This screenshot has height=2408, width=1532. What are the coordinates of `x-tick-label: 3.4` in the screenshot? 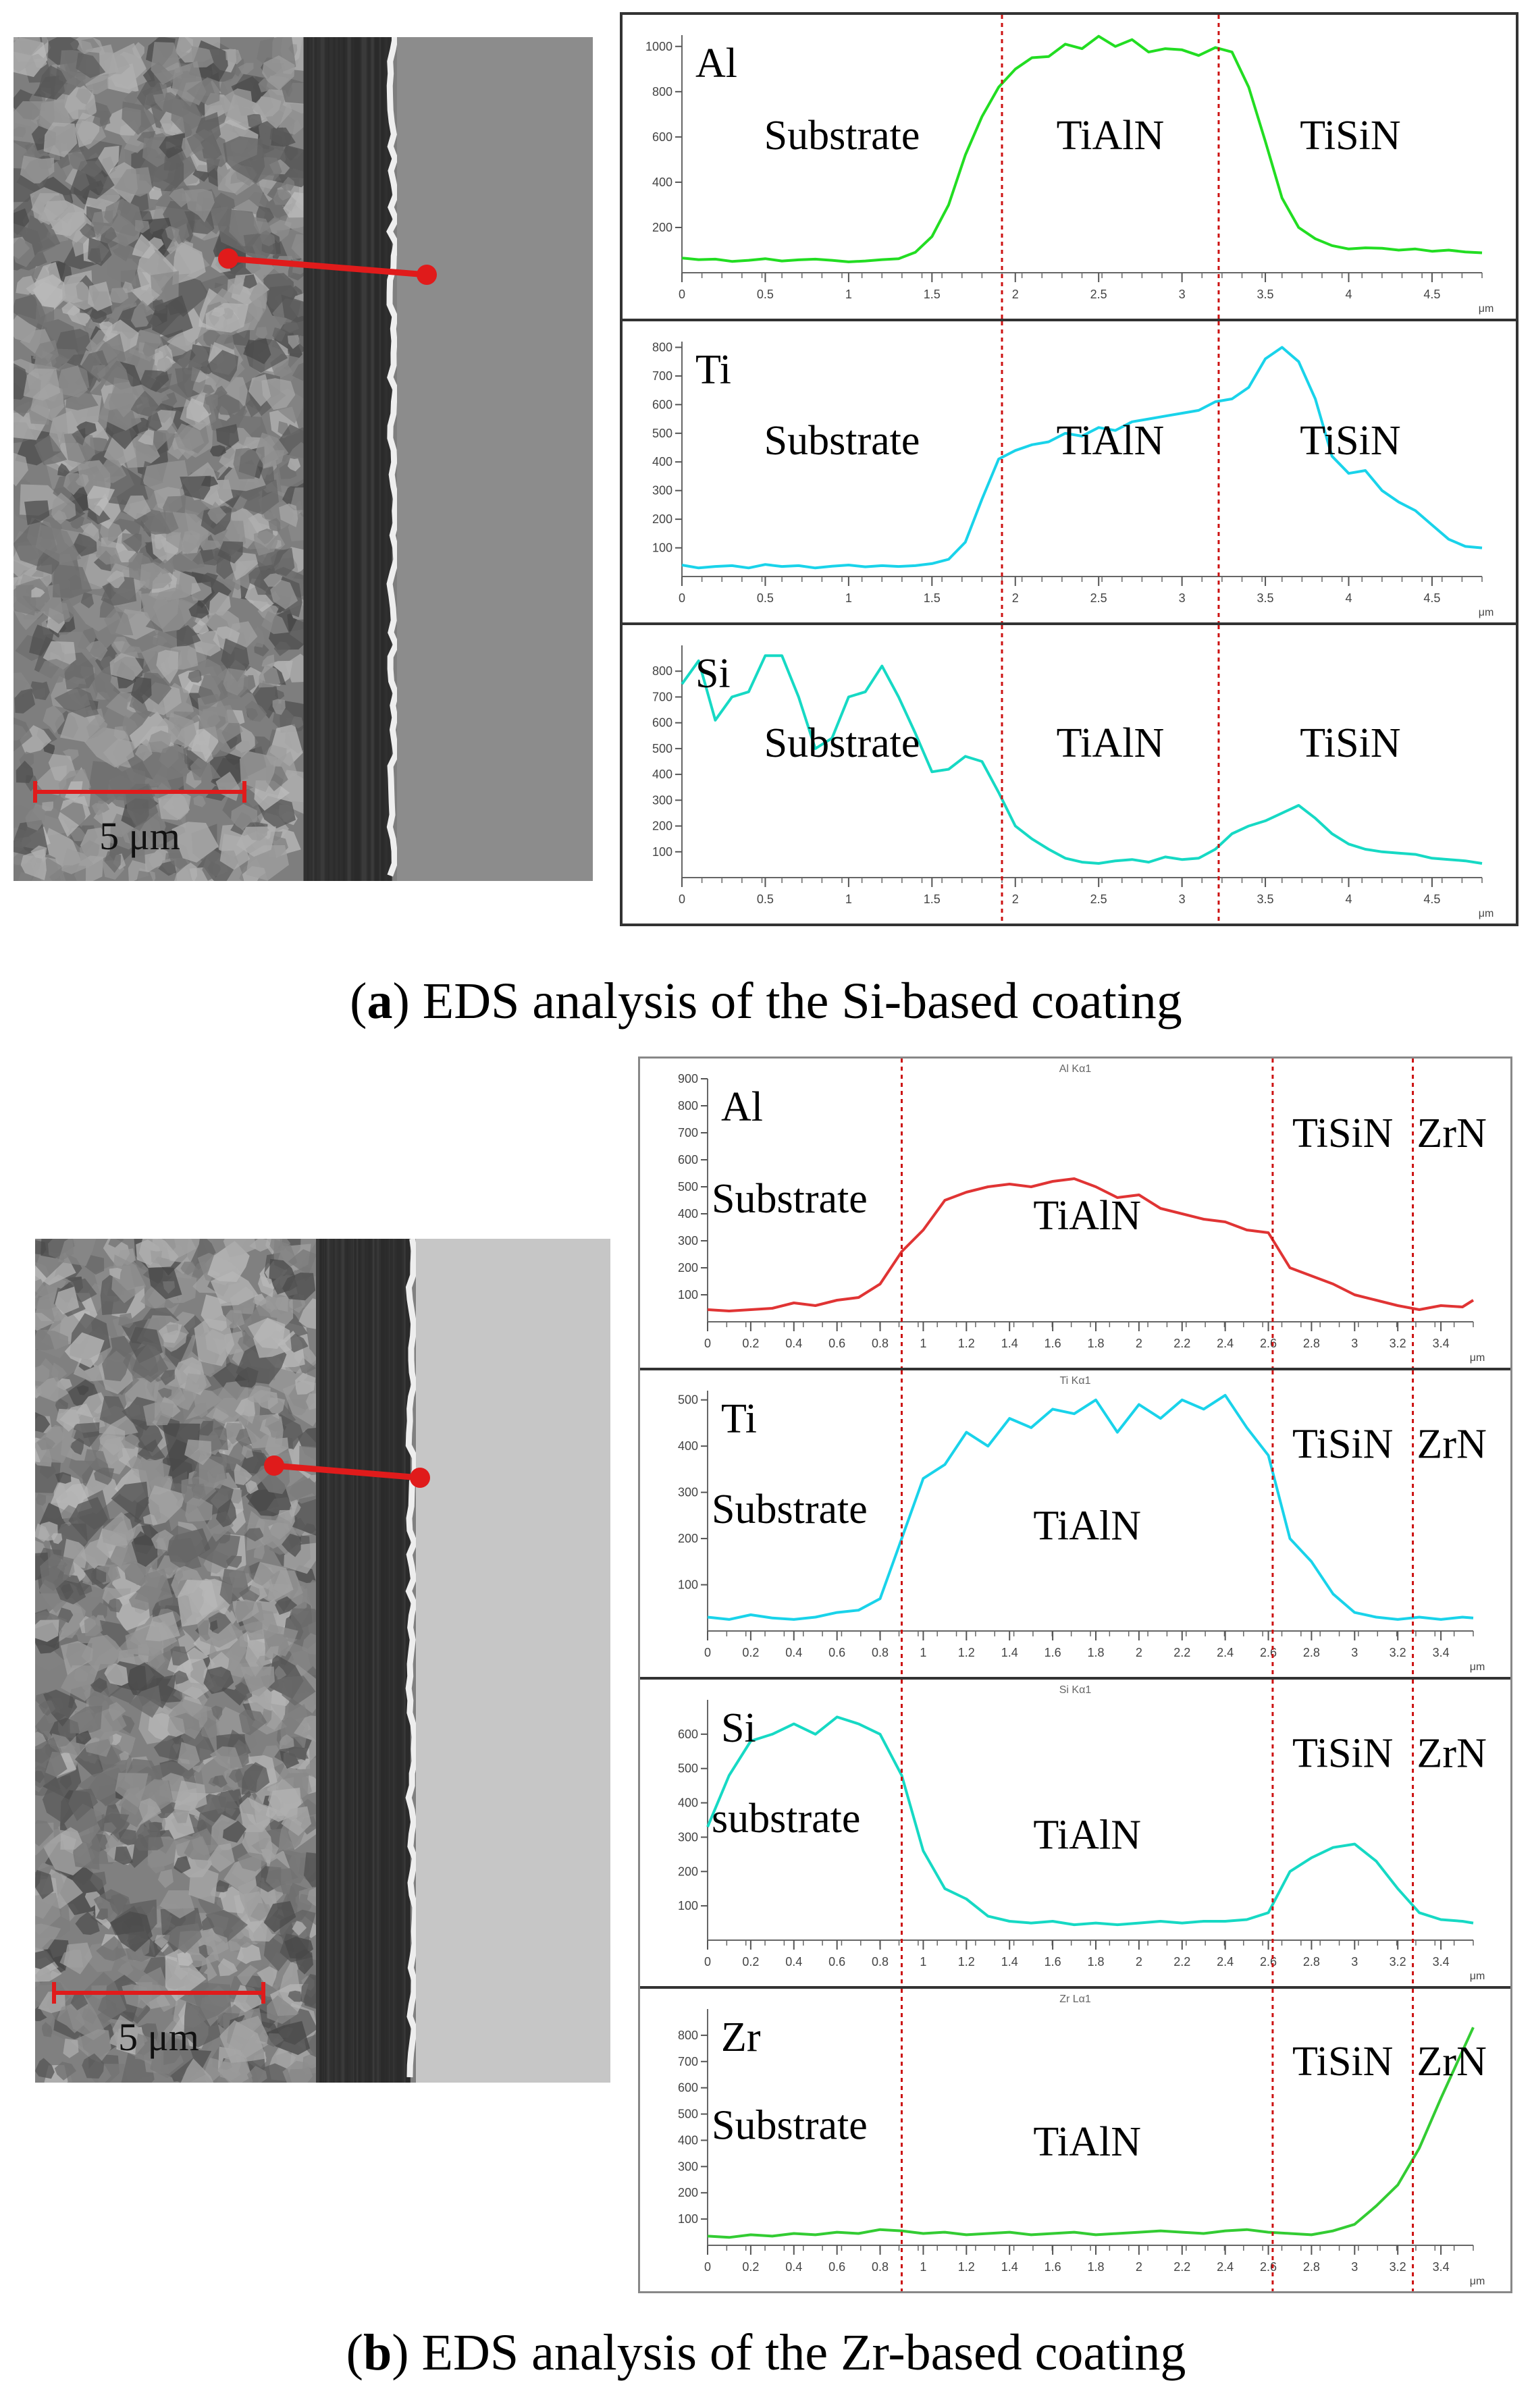 It's located at (1442, 1653).